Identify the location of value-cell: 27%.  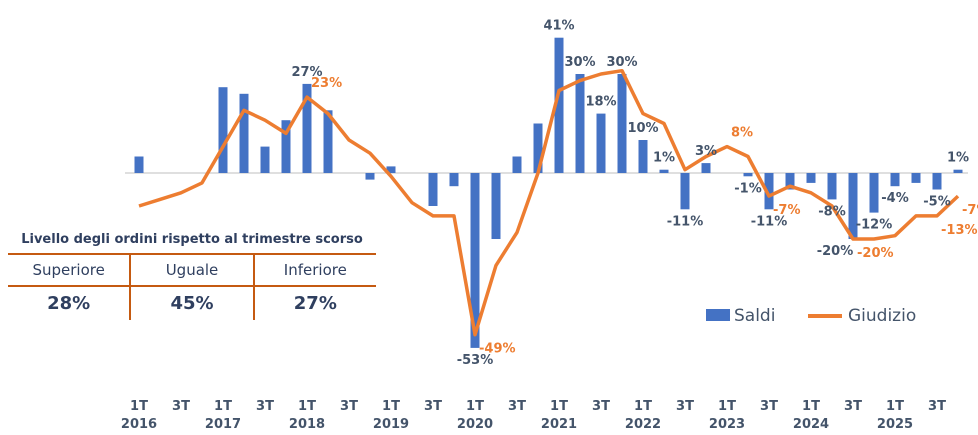
(314, 303).